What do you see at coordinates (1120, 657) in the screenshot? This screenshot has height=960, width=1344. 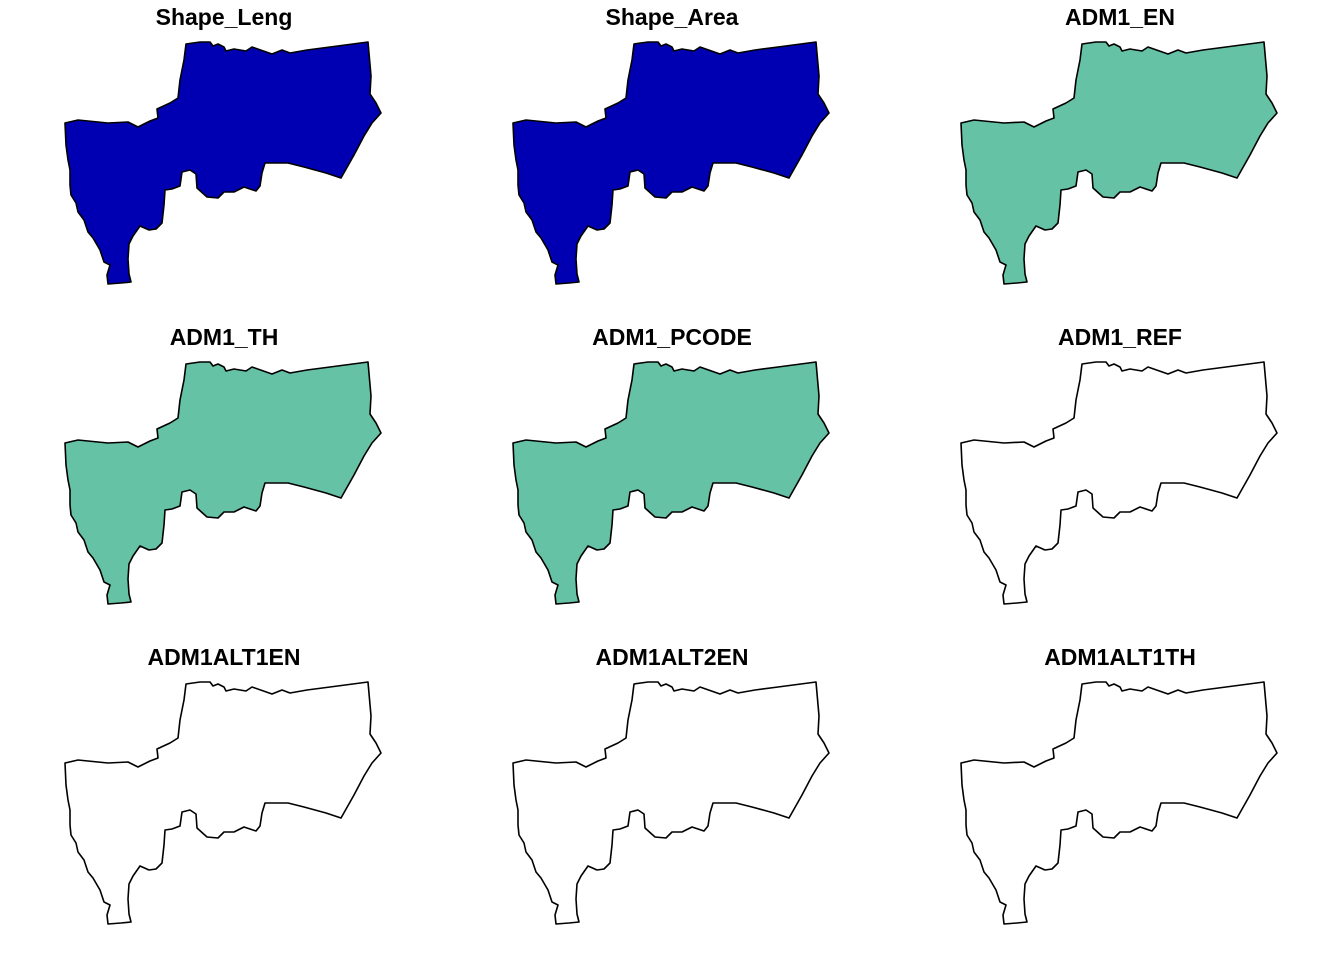 I see `panel-title: ADM1ALT1TH` at bounding box center [1120, 657].